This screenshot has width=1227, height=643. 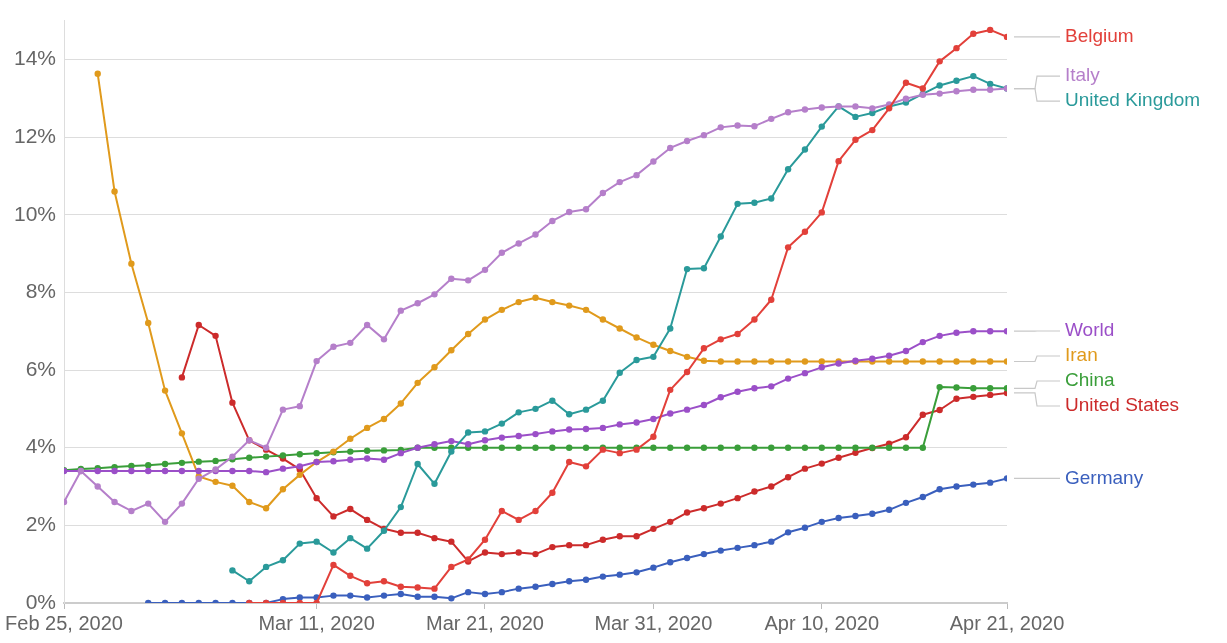 I want to click on y-tick-label: 14%, so click(x=35, y=58).